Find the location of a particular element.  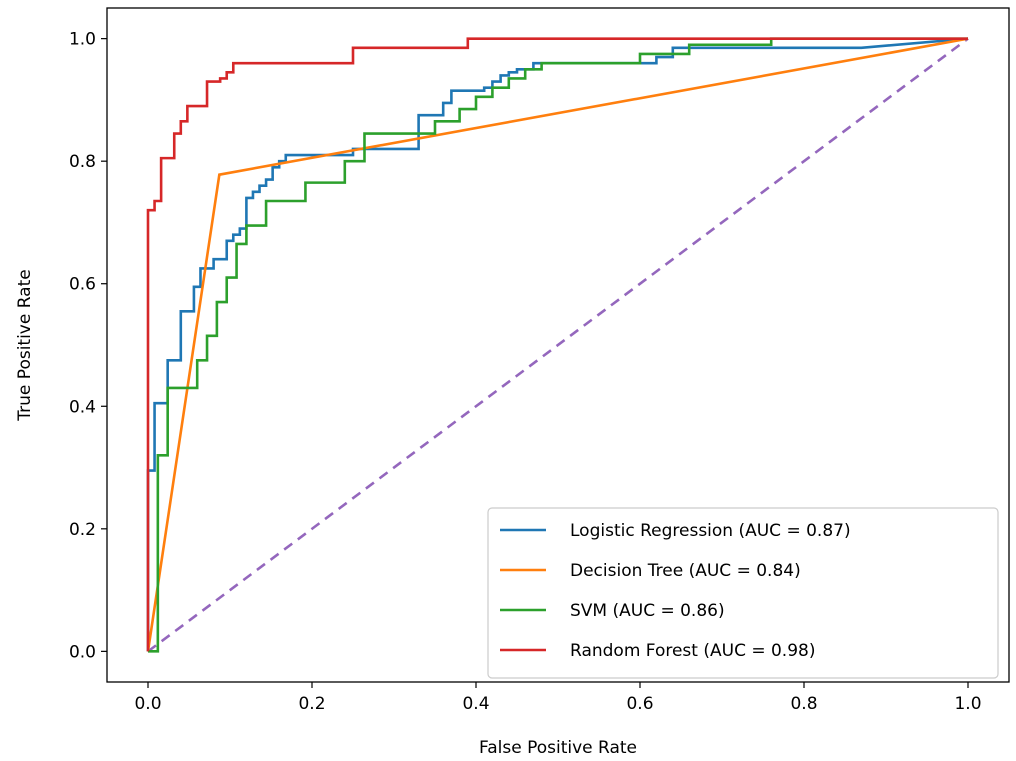

x-tick-label: 0.0 is located at coordinates (147, 704).